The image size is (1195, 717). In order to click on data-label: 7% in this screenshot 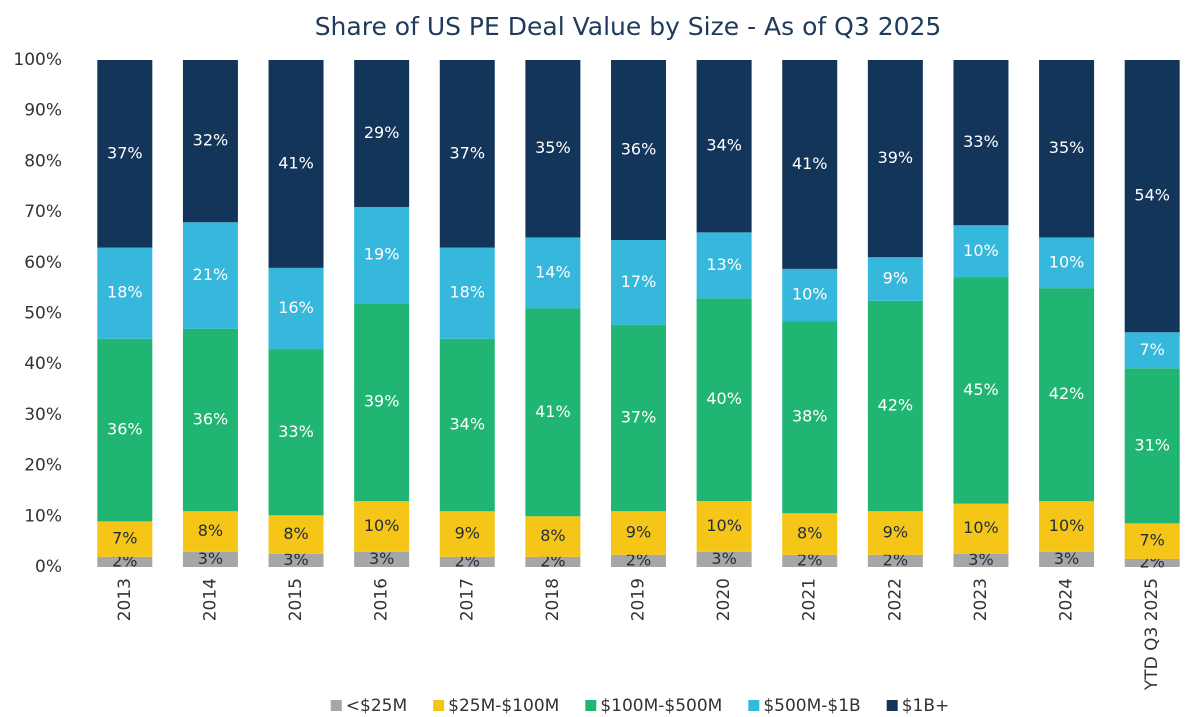, I will do `click(1151, 540)`.